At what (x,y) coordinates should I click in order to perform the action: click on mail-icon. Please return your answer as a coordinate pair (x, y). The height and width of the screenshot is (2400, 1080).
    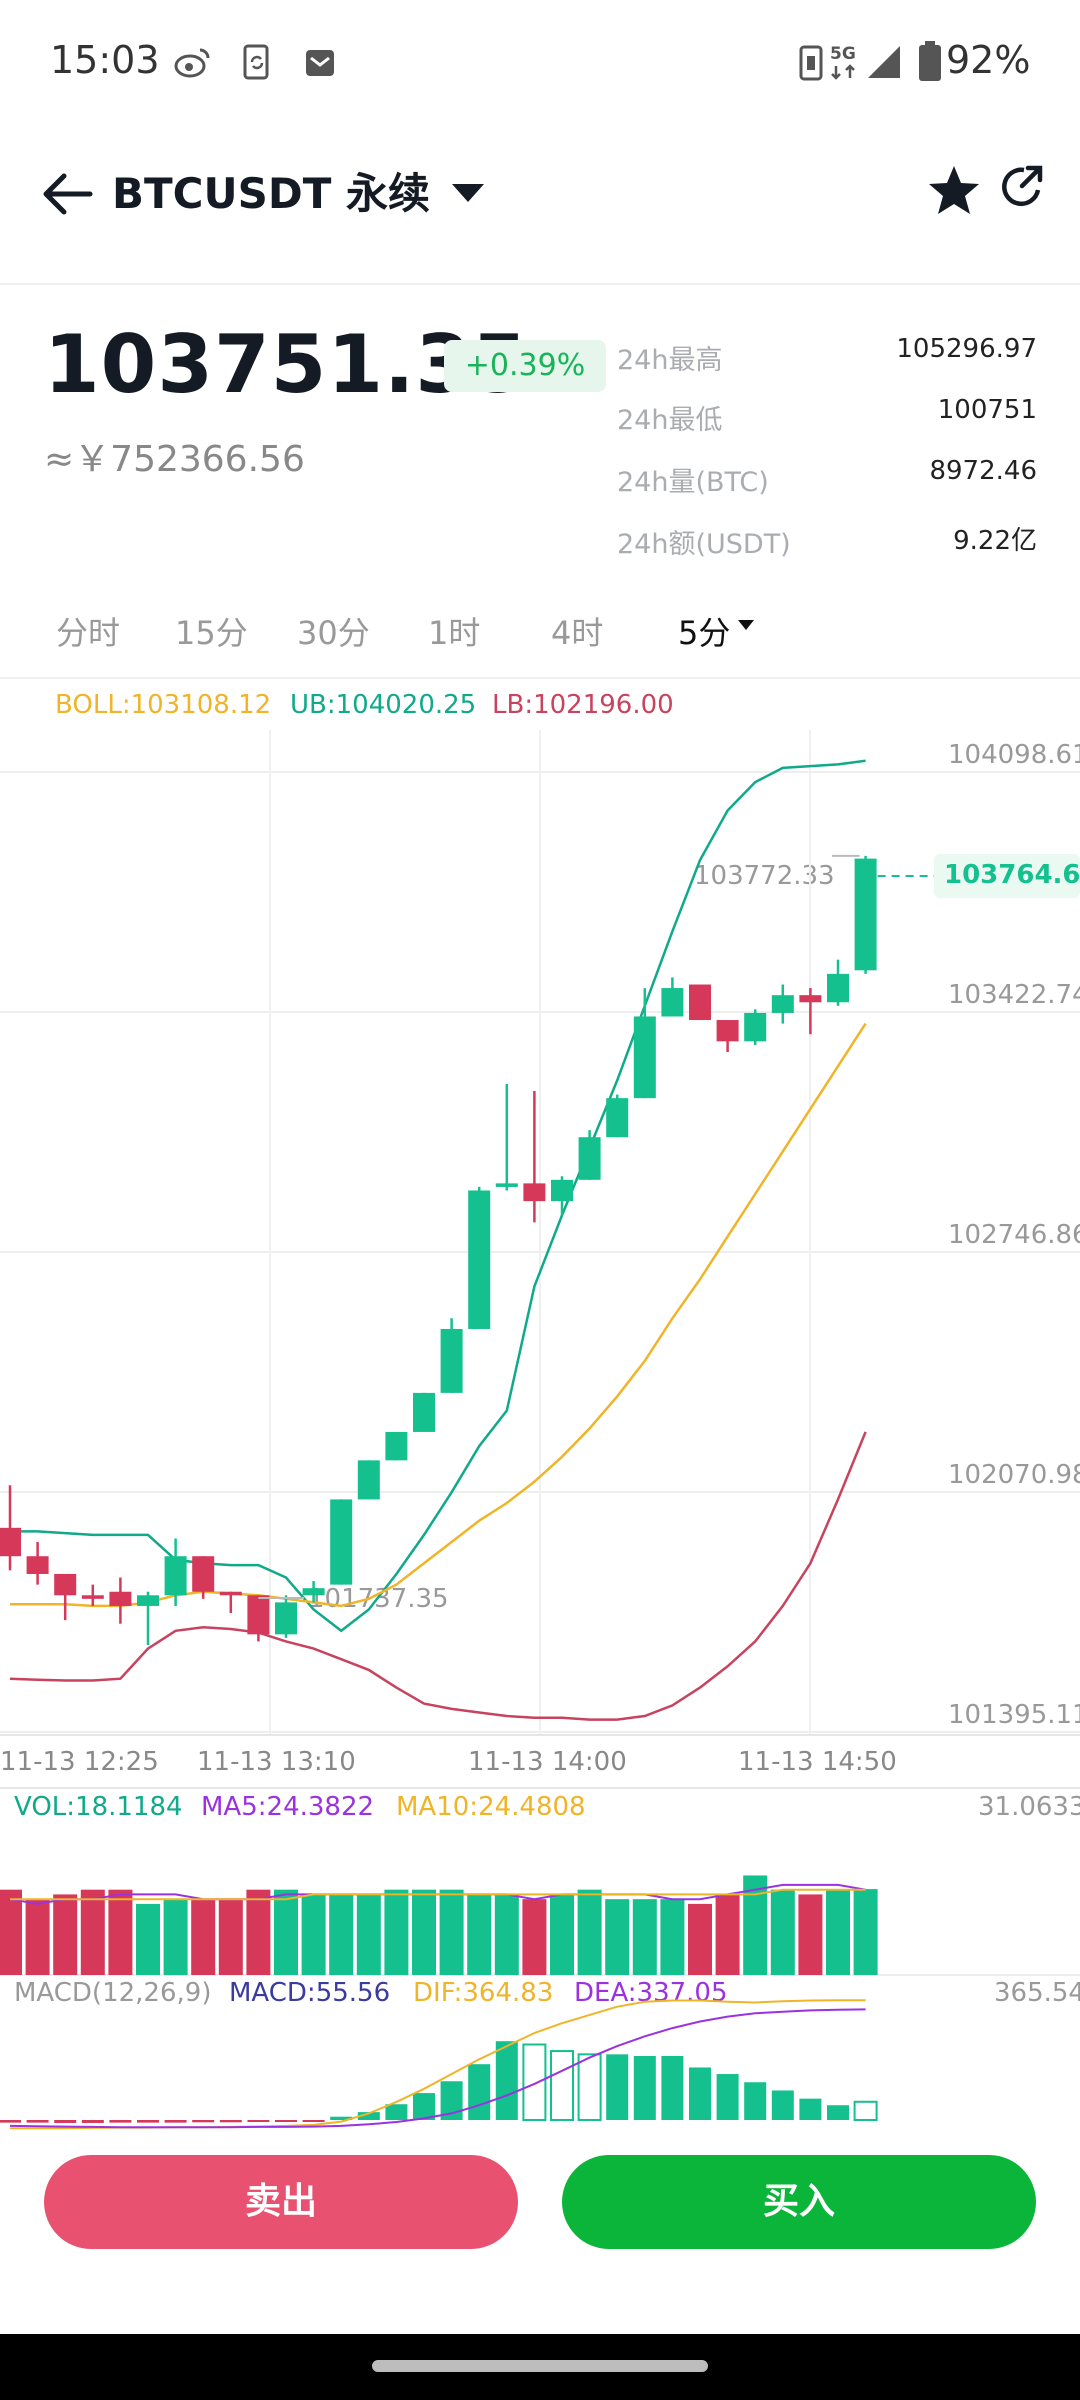
    Looking at the image, I should click on (320, 63).